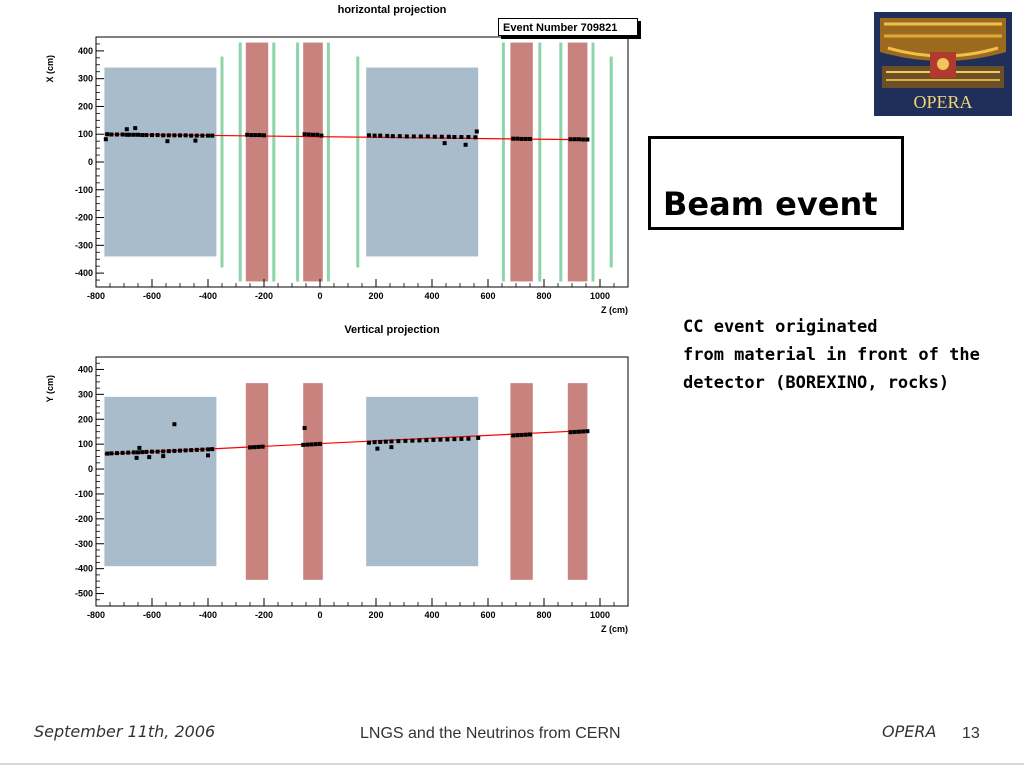 This screenshot has height=768, width=1024. Describe the element at coordinates (375, 296) in the screenshot. I see `x-tick-label: 200` at that location.